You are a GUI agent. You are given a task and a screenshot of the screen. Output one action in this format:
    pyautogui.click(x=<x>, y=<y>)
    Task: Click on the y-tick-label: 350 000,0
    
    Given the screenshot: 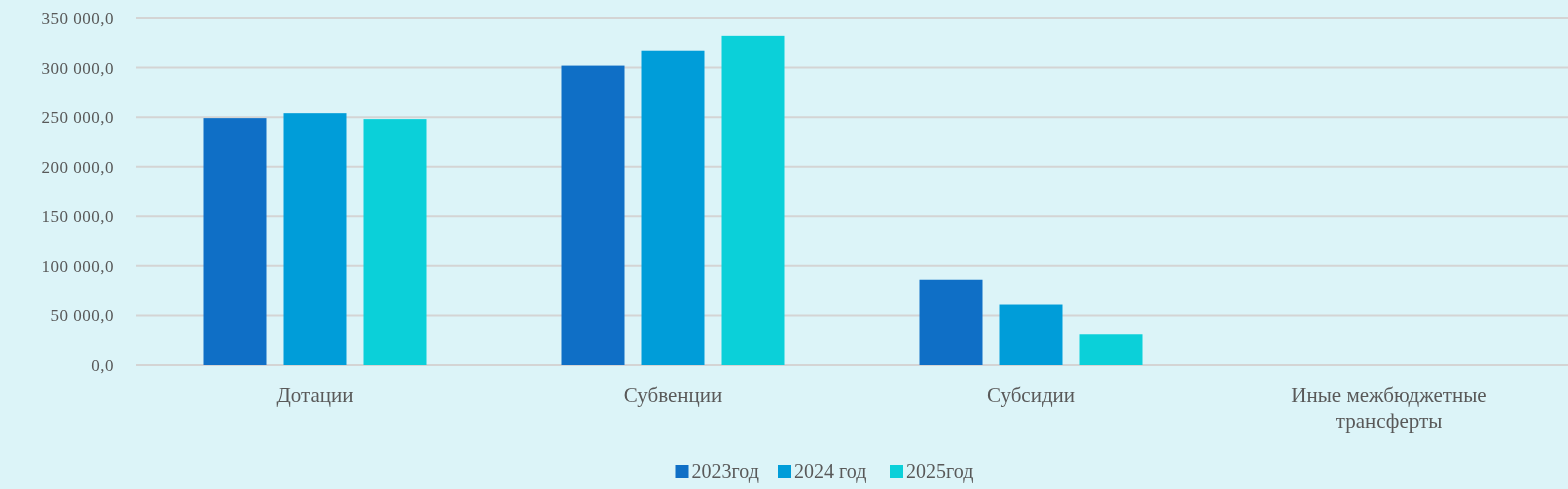 What is the action you would take?
    pyautogui.click(x=77, y=18)
    